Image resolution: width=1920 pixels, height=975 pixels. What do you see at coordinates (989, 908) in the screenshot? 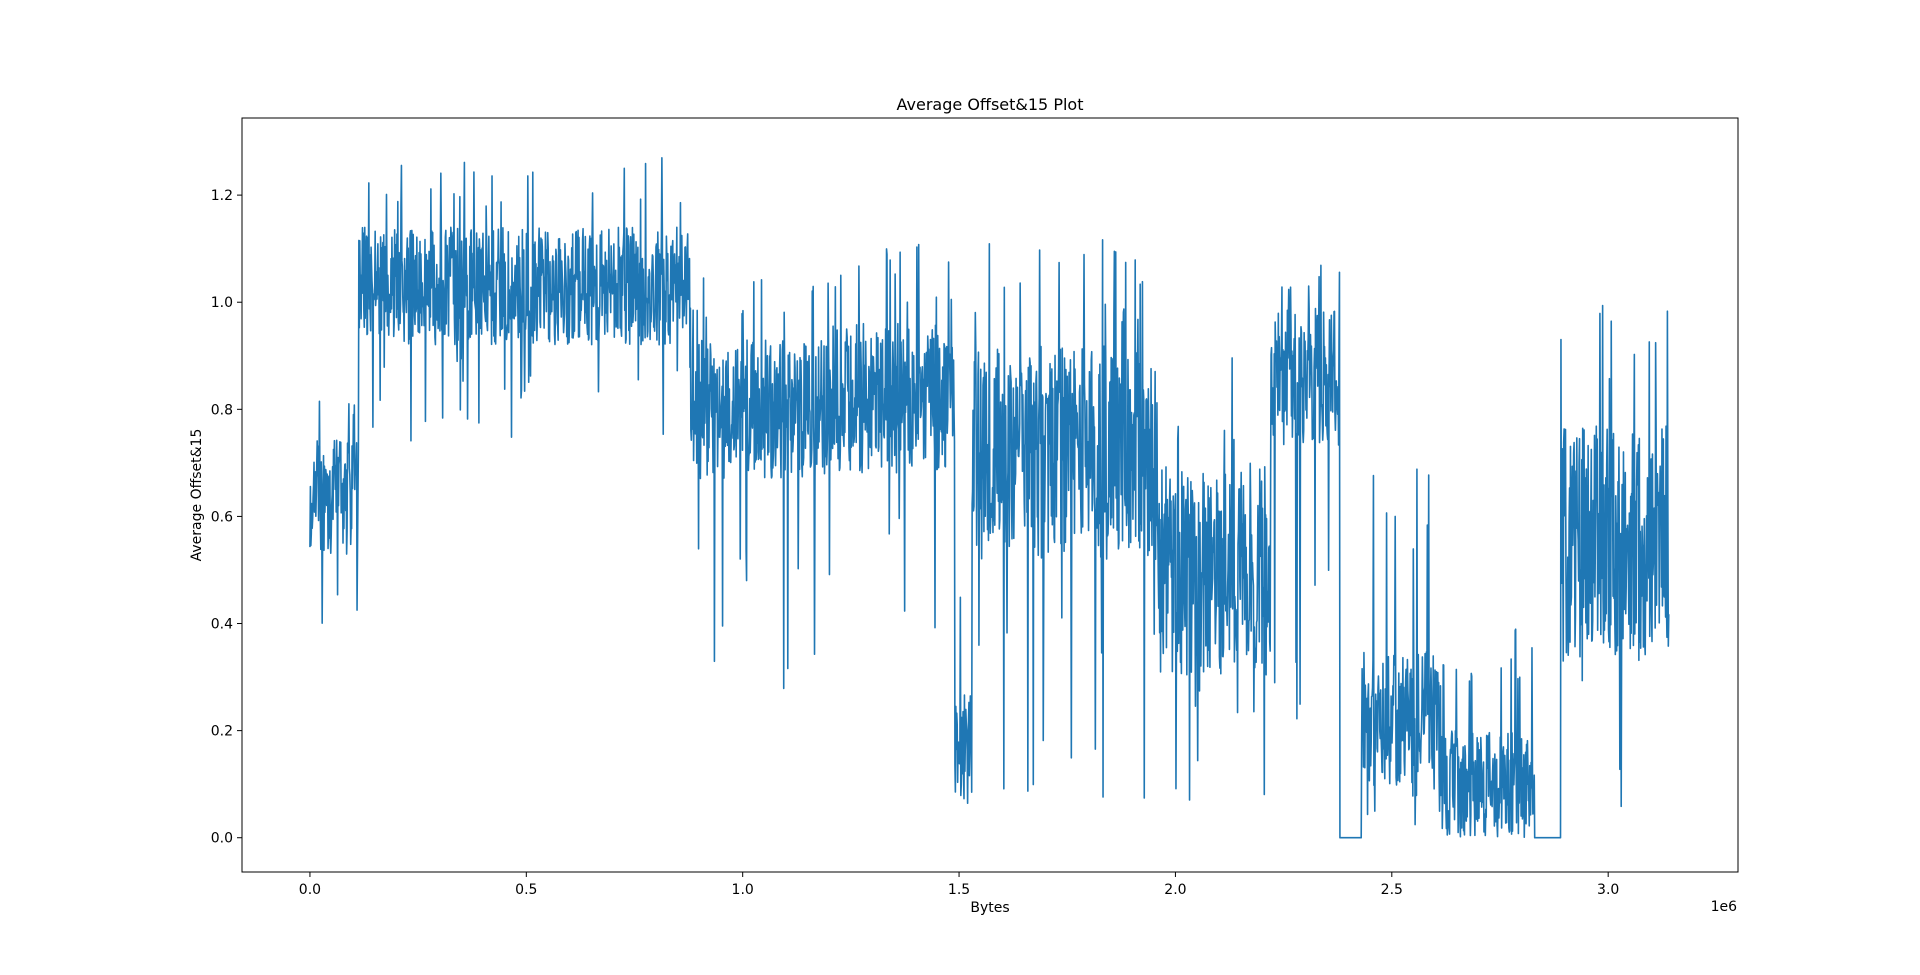
I see `x-axis-label: Bytes` at bounding box center [989, 908].